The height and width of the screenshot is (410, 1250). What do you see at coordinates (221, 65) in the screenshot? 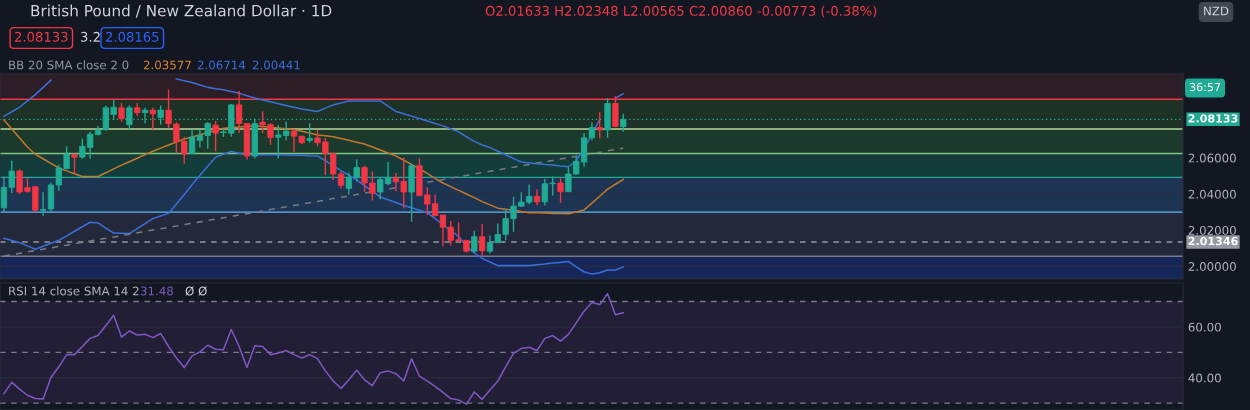
I see `text: 2.06714` at bounding box center [221, 65].